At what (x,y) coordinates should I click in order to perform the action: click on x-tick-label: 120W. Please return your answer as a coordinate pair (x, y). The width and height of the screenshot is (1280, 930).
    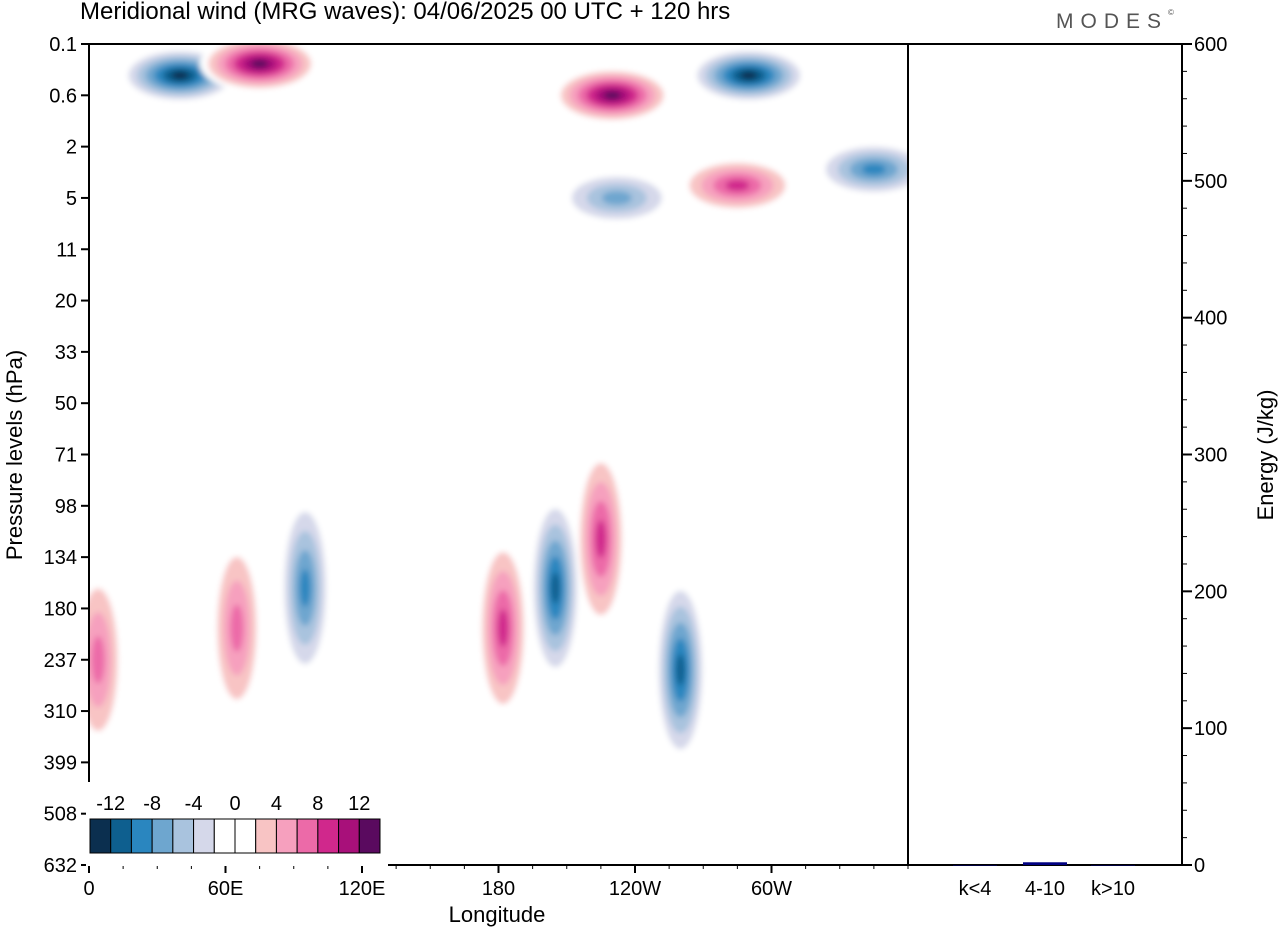
    Looking at the image, I should click on (635, 889).